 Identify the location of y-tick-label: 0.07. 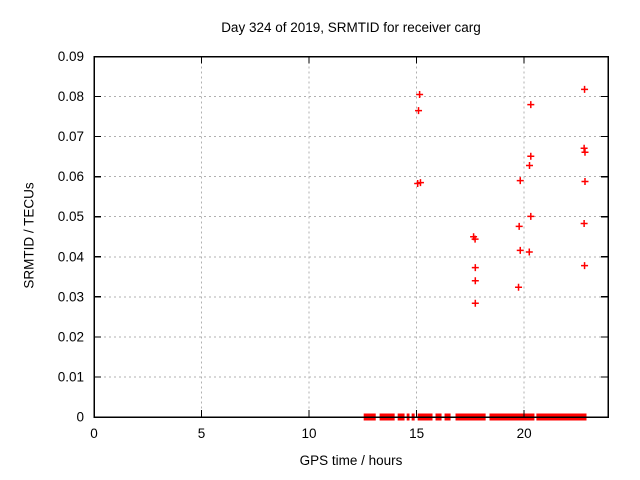
(71, 136).